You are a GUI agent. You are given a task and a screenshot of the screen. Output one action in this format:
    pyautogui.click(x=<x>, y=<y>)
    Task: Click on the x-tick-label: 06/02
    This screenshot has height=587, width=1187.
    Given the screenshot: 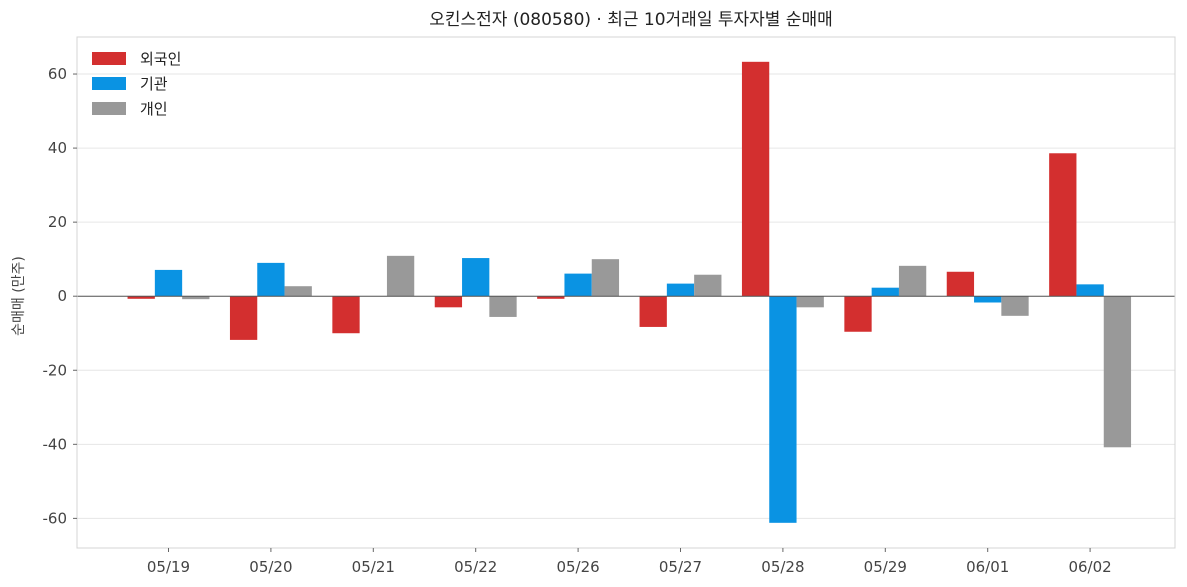 What is the action you would take?
    pyautogui.click(x=1089, y=567)
    